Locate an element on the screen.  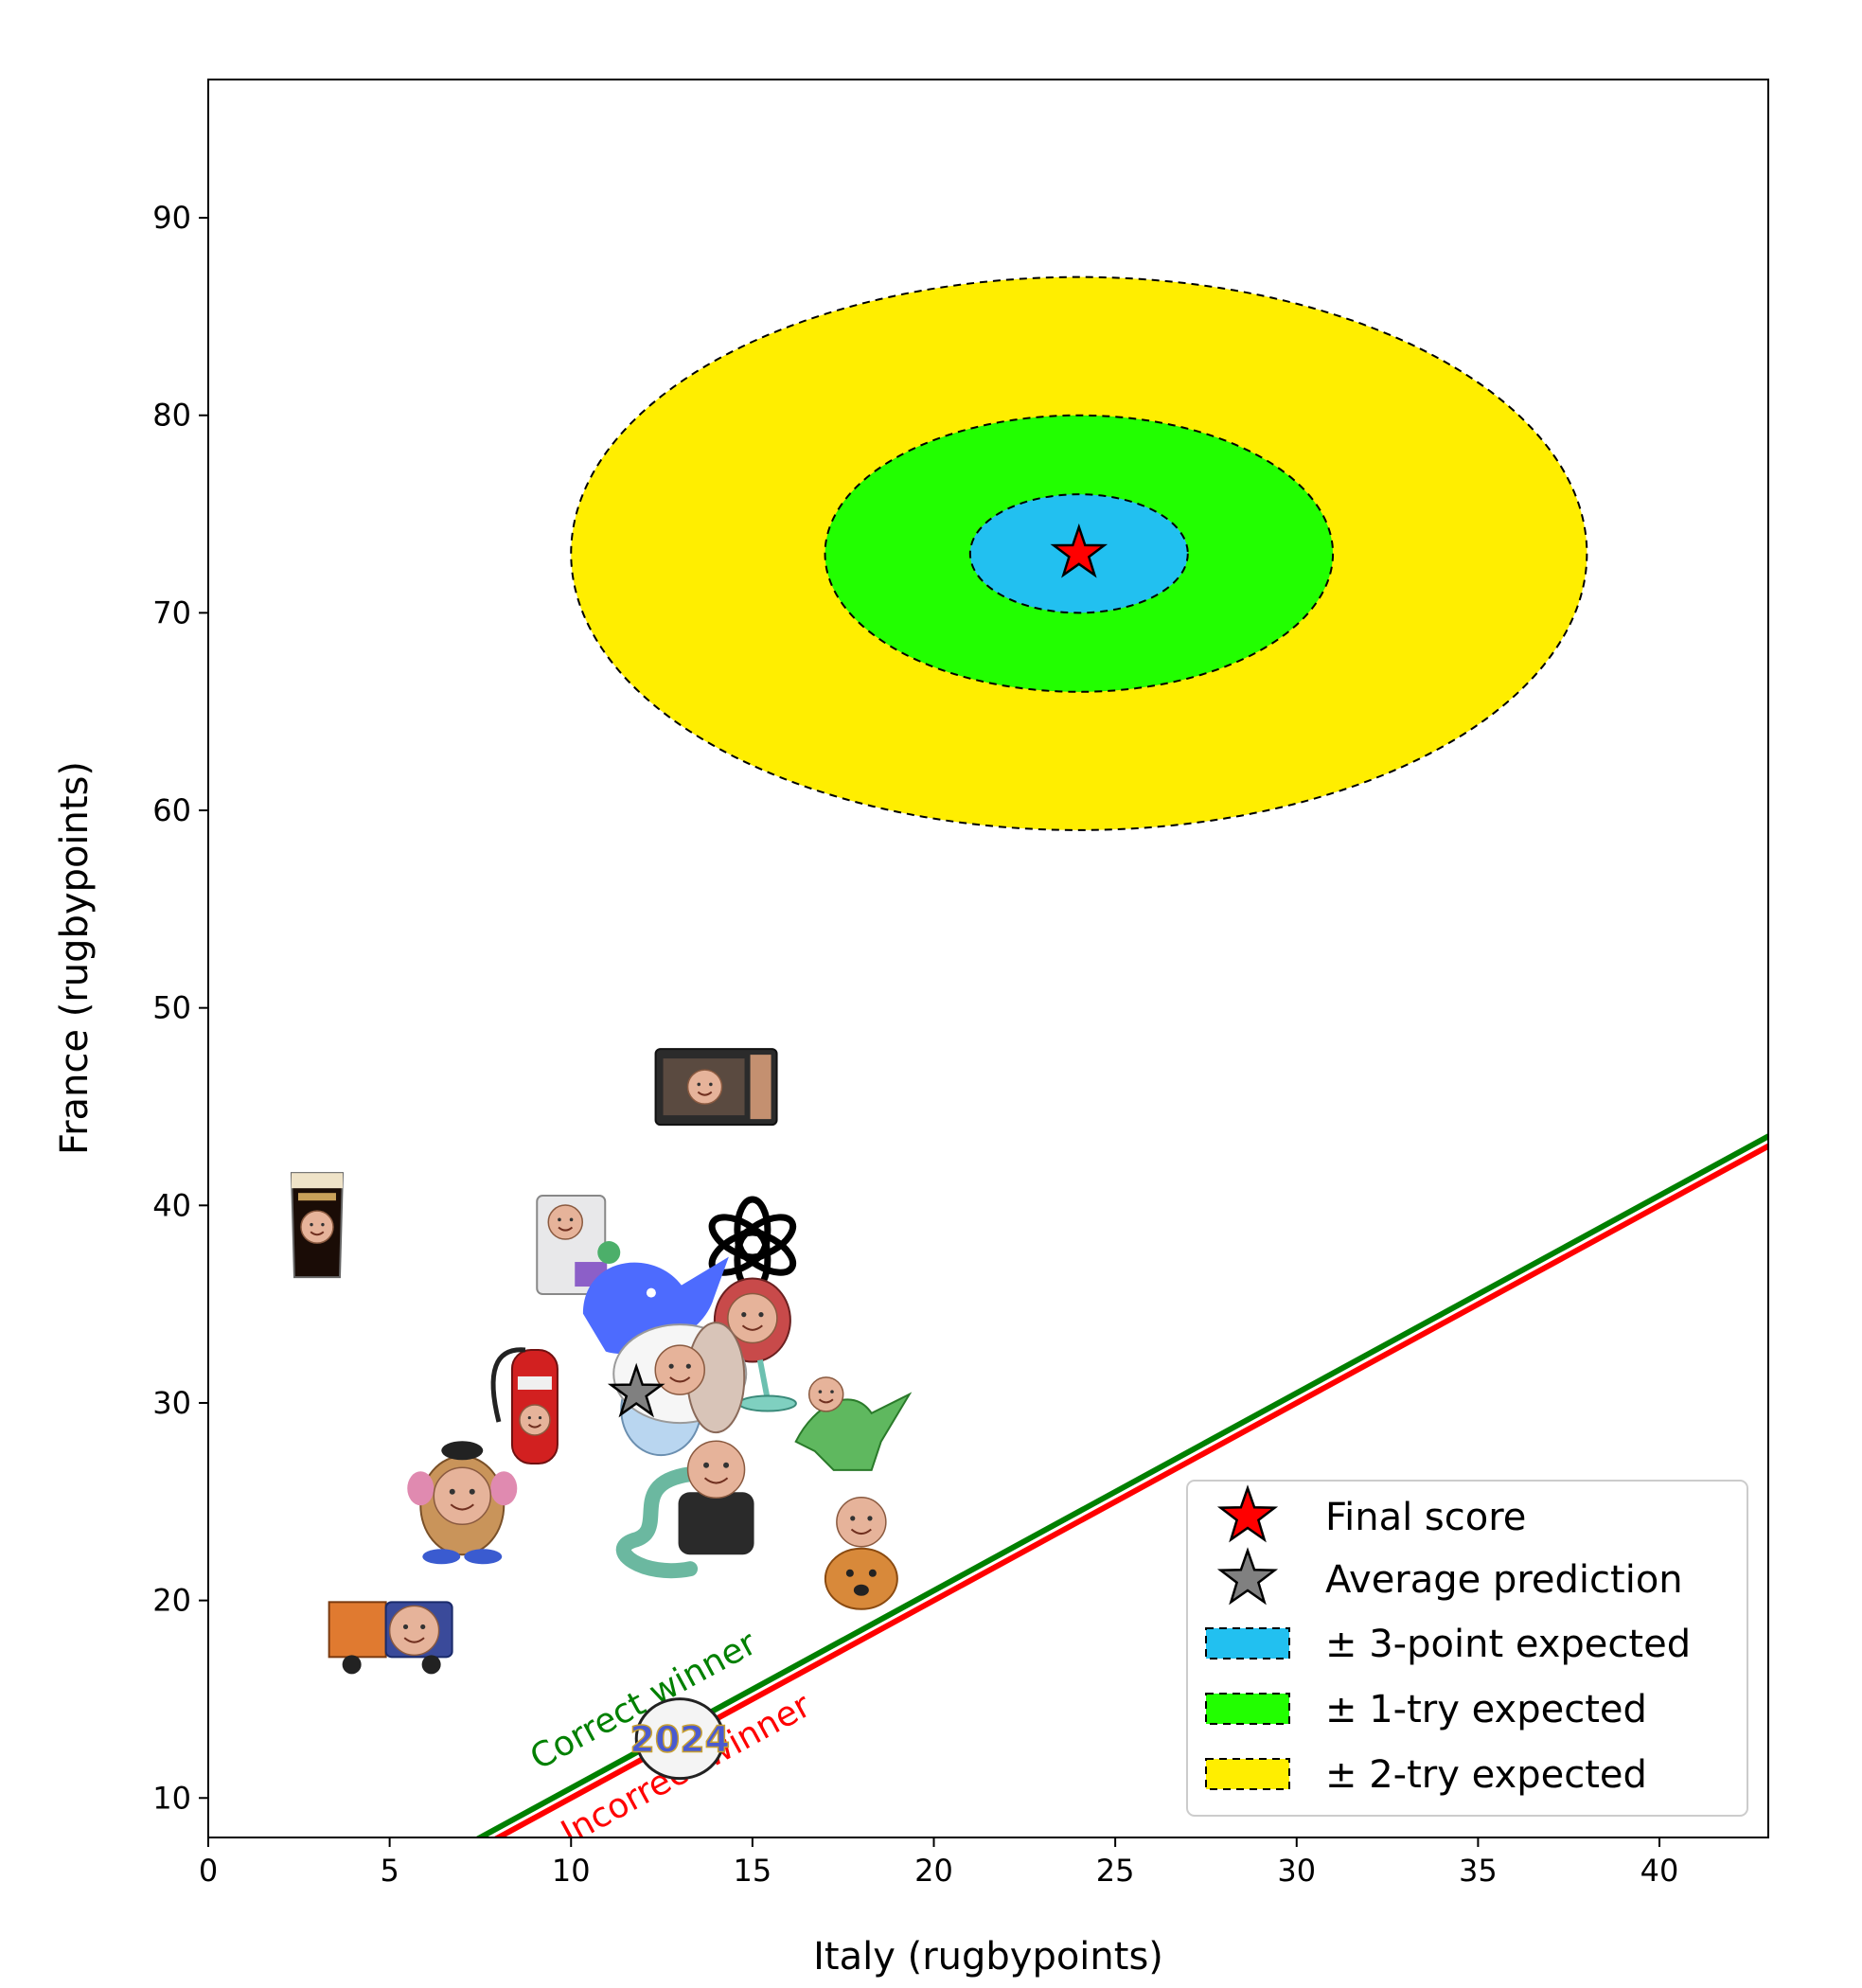
legend-label: ± 3-point expected is located at coordinates (1508, 1644).